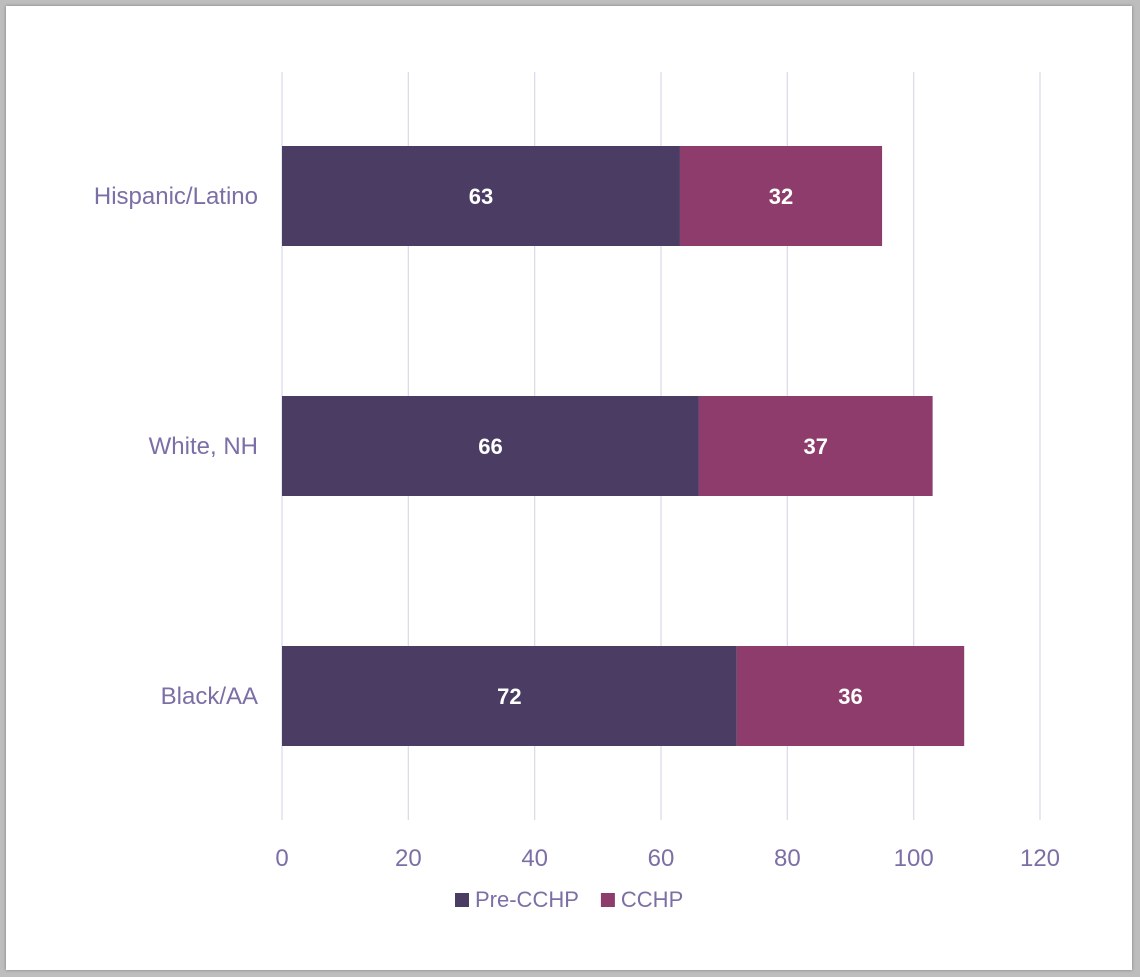  Describe the element at coordinates (203, 446) in the screenshot. I see `category-label: White, NH` at that location.